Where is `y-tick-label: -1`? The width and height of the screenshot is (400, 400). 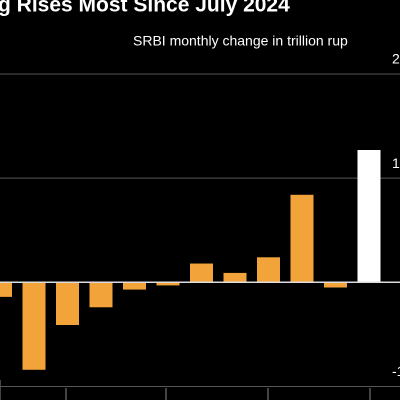
y-tick-label: -1 is located at coordinates (396, 371).